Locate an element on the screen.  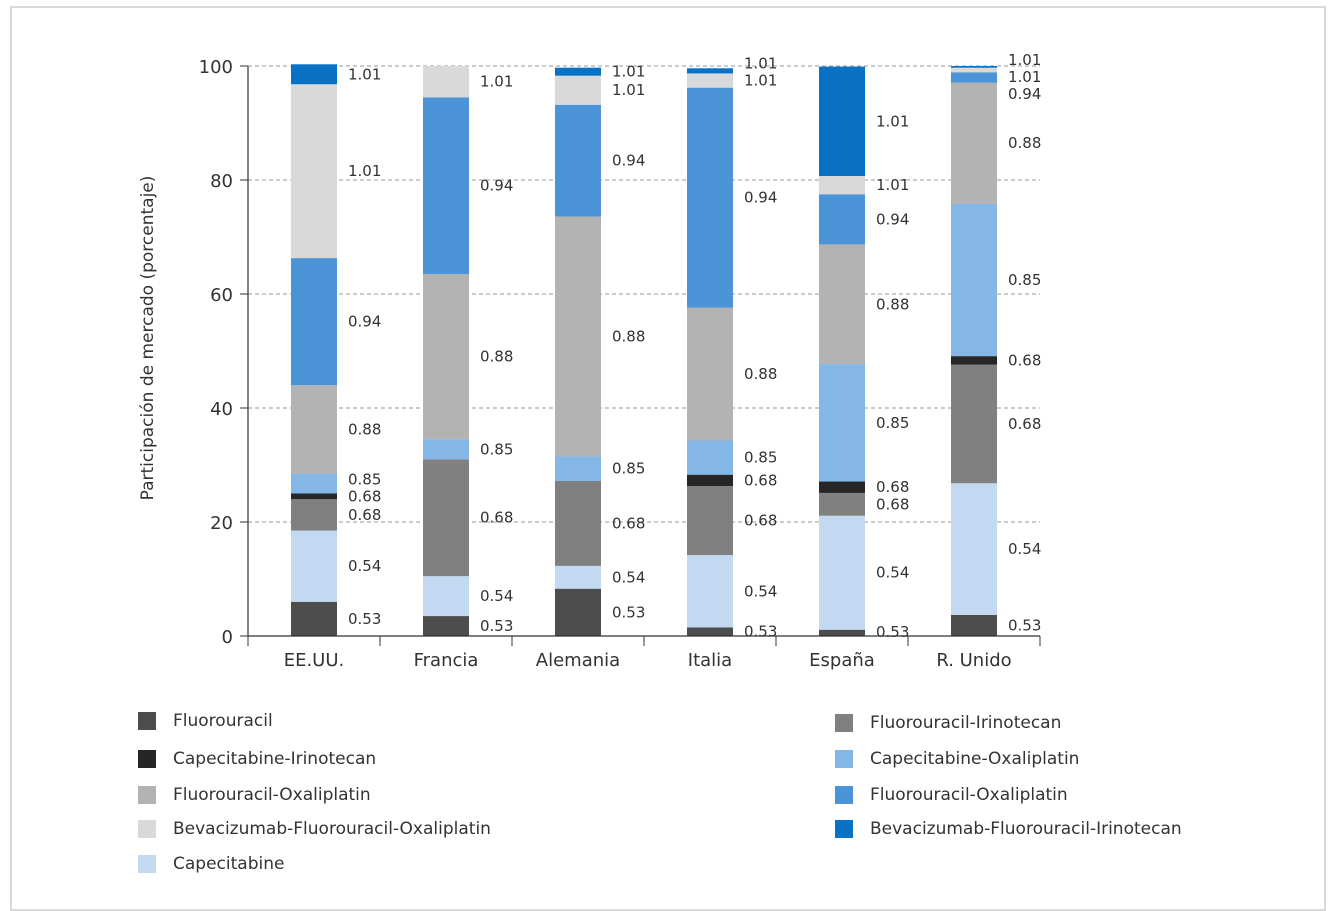
y-tick-label: 20 is located at coordinates (221, 523).